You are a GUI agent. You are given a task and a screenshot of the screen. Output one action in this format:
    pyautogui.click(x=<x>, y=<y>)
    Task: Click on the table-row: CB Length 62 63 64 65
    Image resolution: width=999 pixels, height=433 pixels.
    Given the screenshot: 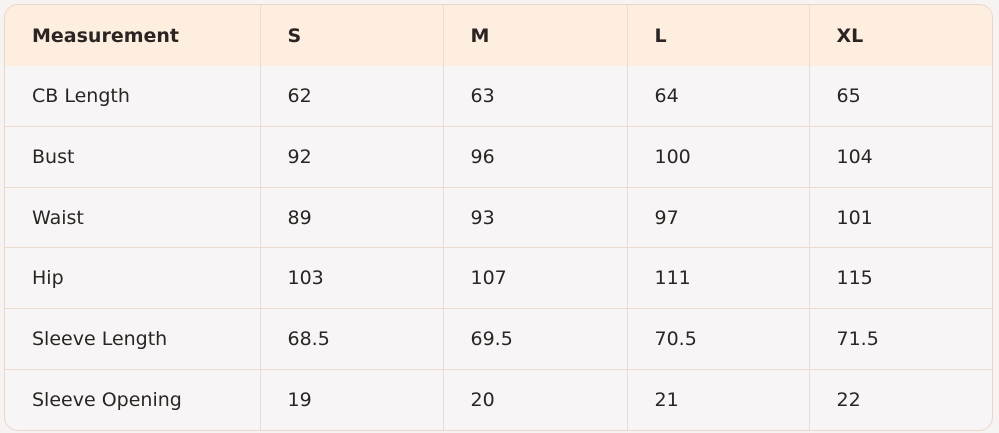 What is the action you would take?
    pyautogui.click(x=498, y=96)
    